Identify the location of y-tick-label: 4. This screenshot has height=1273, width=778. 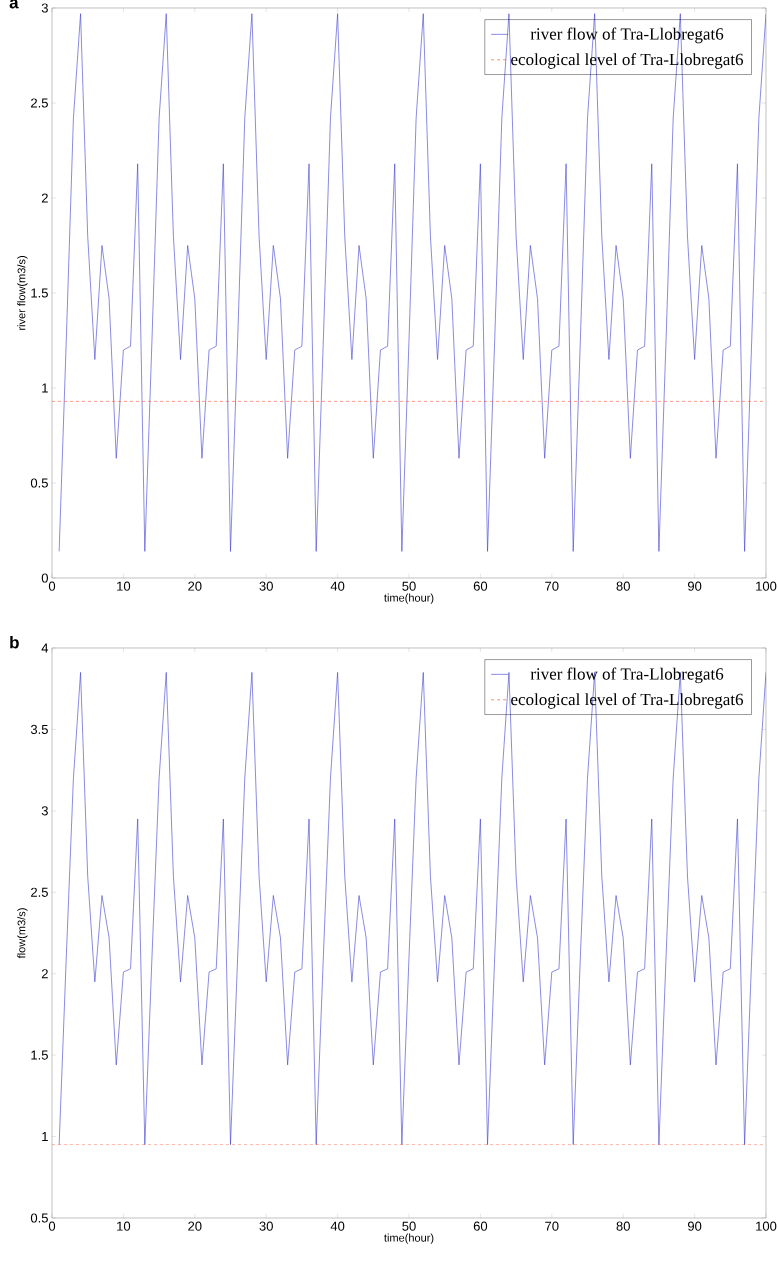
(45, 648).